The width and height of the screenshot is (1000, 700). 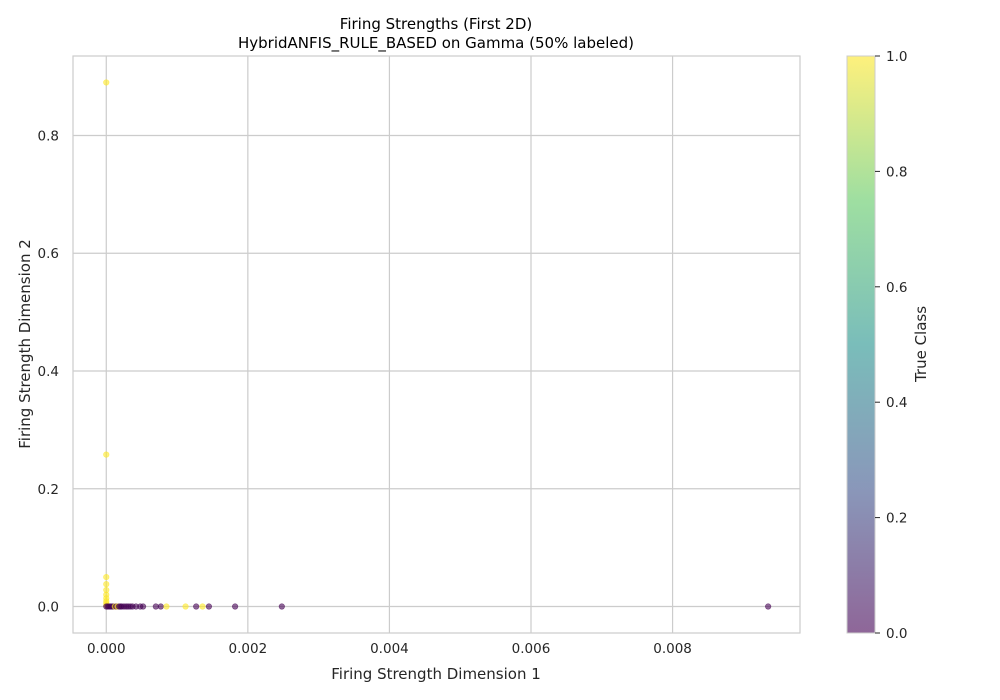 What do you see at coordinates (248, 649) in the screenshot?
I see `x-tick-label: 0.002` at bounding box center [248, 649].